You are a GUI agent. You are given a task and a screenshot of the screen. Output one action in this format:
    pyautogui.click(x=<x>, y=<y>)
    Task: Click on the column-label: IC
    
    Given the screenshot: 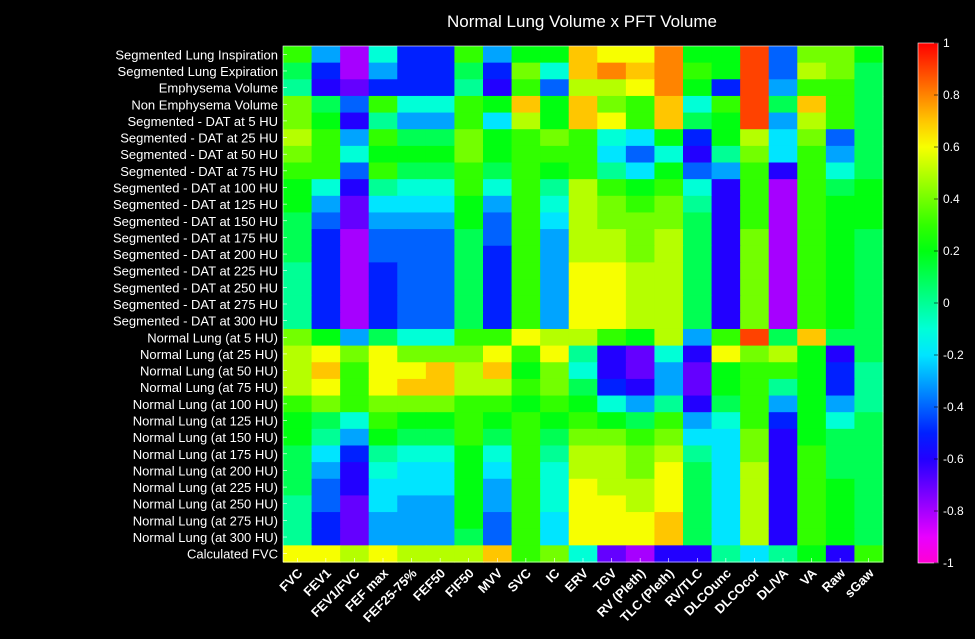 What is the action you would take?
    pyautogui.click(x=553, y=575)
    